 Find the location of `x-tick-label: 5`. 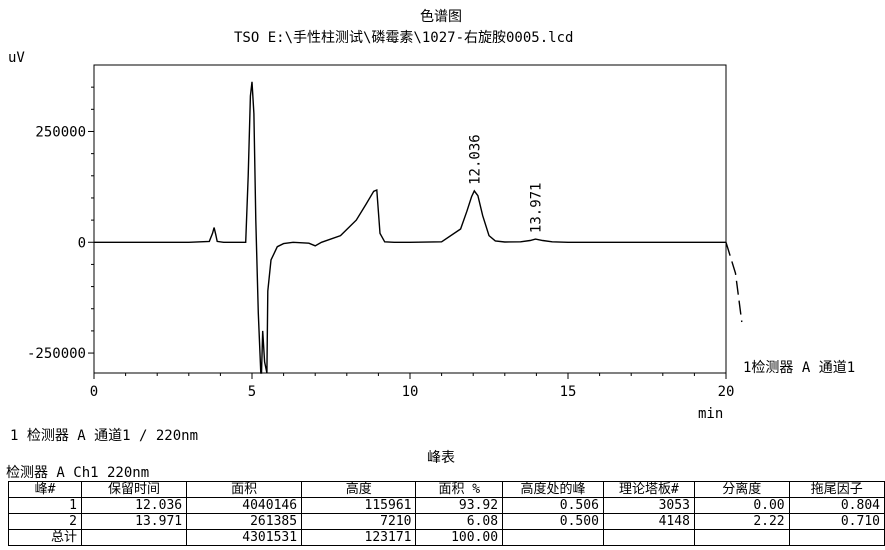

x-tick-label: 5 is located at coordinates (252, 392).